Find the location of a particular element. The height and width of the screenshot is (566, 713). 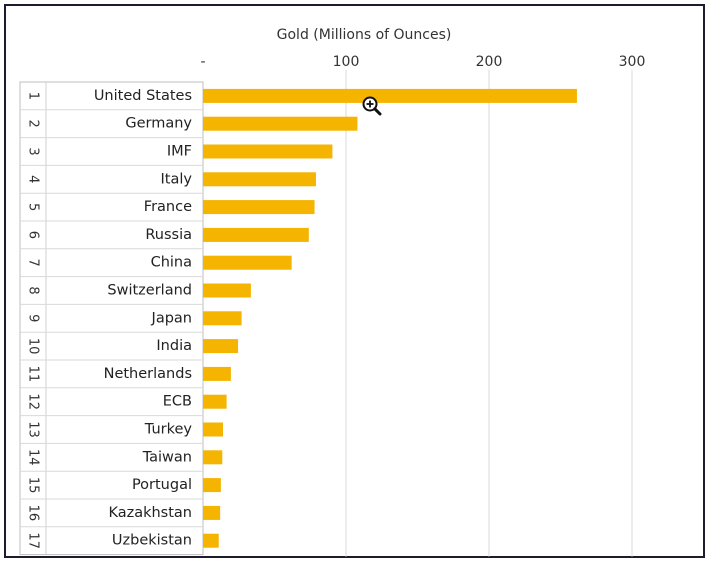

category-label: China is located at coordinates (171, 263).